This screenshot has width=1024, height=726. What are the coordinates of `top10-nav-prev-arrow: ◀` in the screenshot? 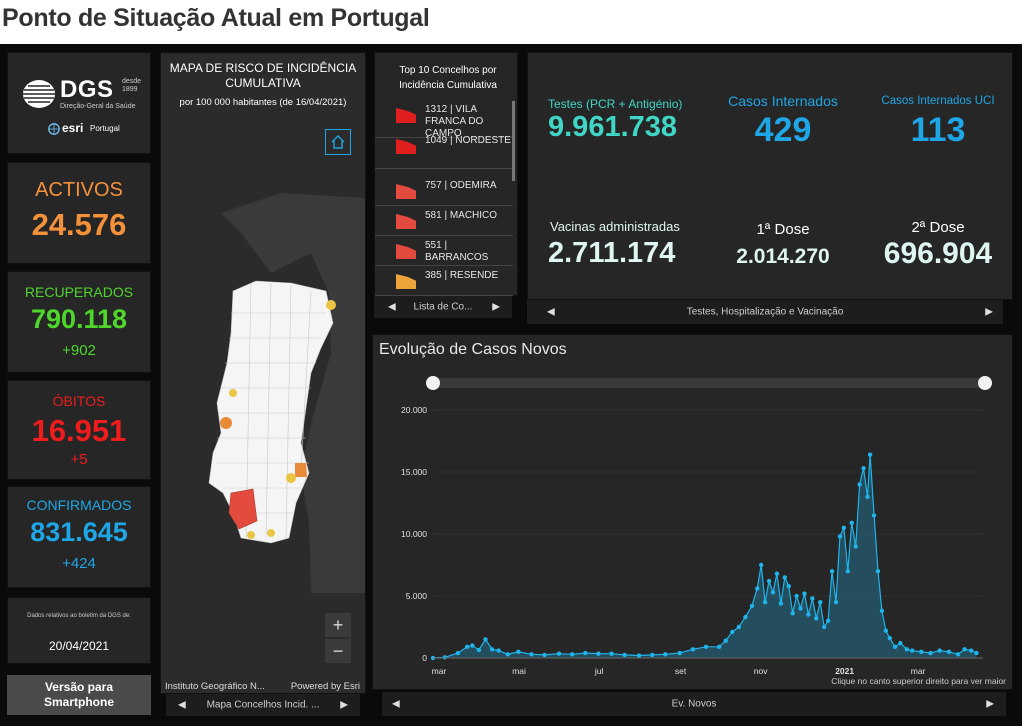 It's located at (392, 307).